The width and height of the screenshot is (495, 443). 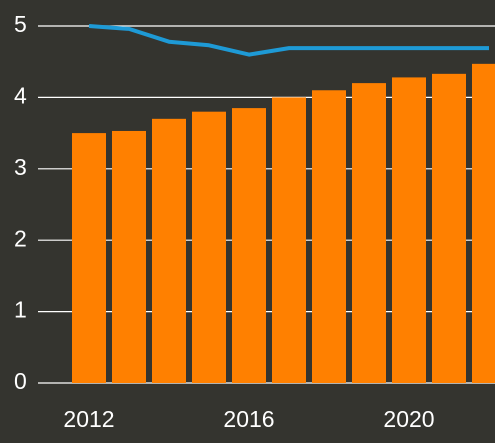 I want to click on y-tick-label: 5, so click(x=20, y=24).